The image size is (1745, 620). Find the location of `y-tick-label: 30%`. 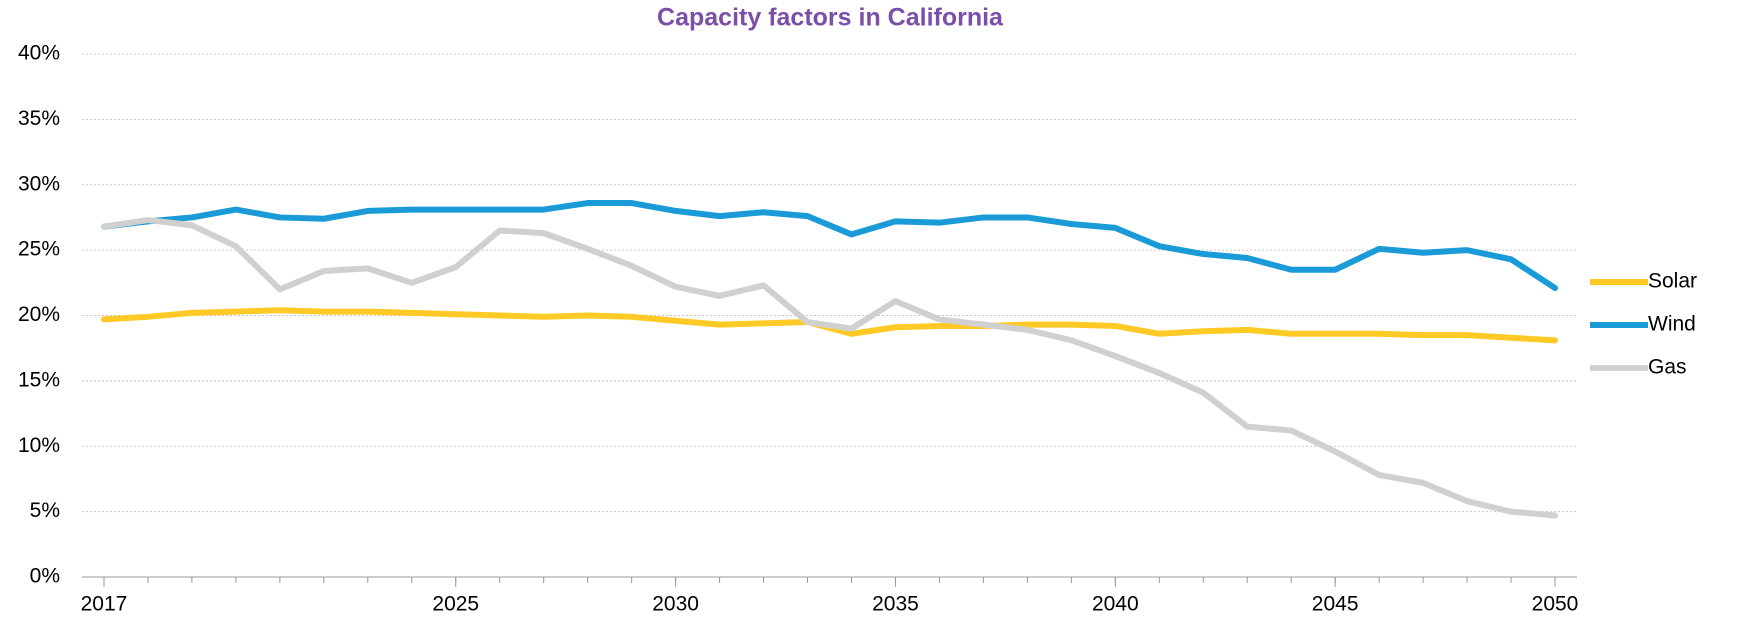

y-tick-label: 30% is located at coordinates (39, 183).